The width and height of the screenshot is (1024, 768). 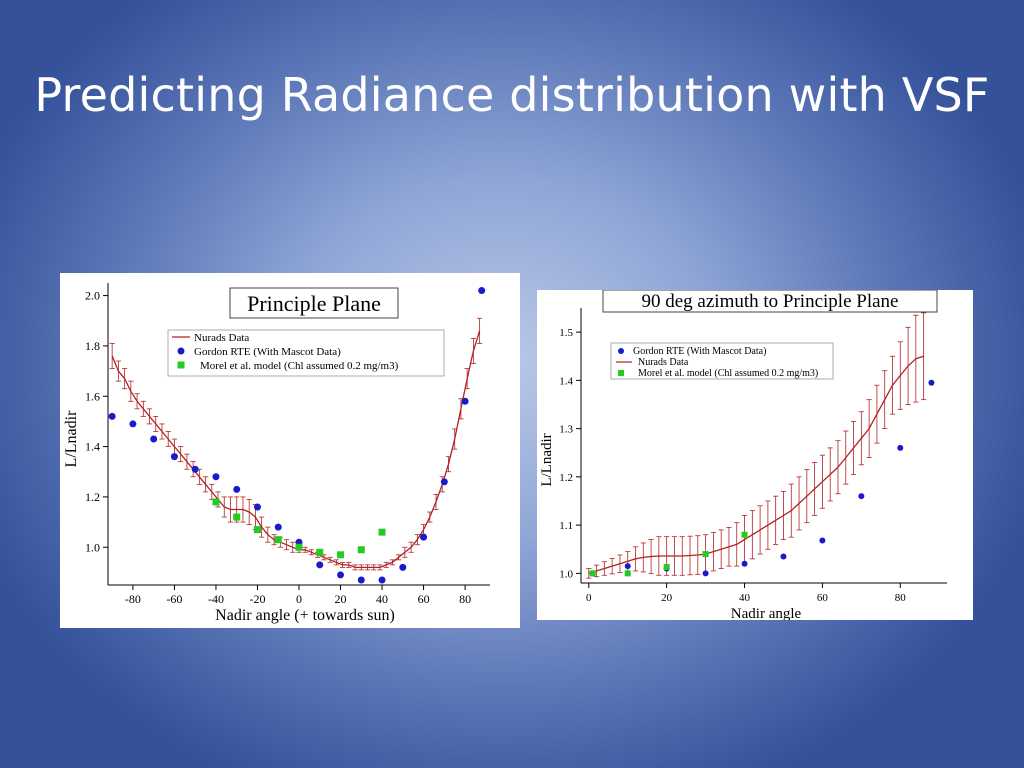 What do you see at coordinates (566, 526) in the screenshot?
I see `y-tick-label: 1.1` at bounding box center [566, 526].